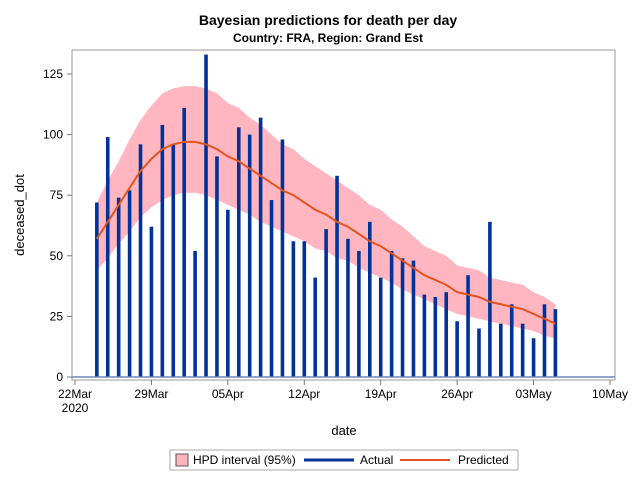 This screenshot has width=640, height=485. Describe the element at coordinates (53, 74) in the screenshot. I see `y-tick-label: 125` at that location.